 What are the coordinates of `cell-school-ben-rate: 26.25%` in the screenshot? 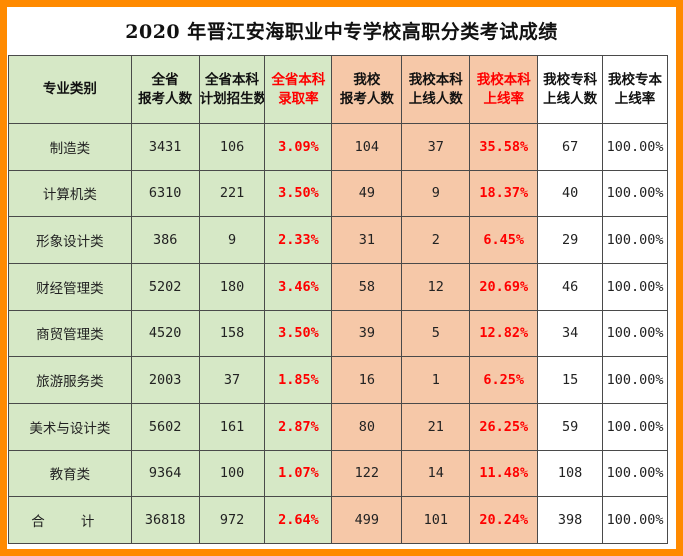 It's located at (504, 426).